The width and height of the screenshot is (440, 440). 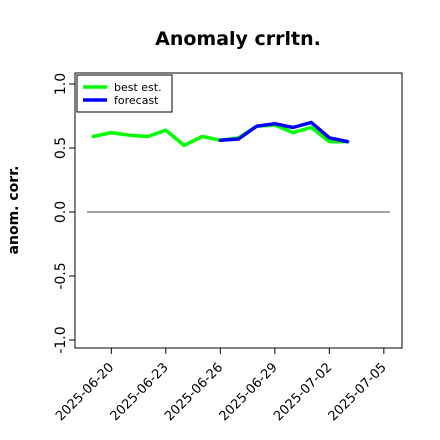 I want to click on legend-box, so click(x=124, y=93).